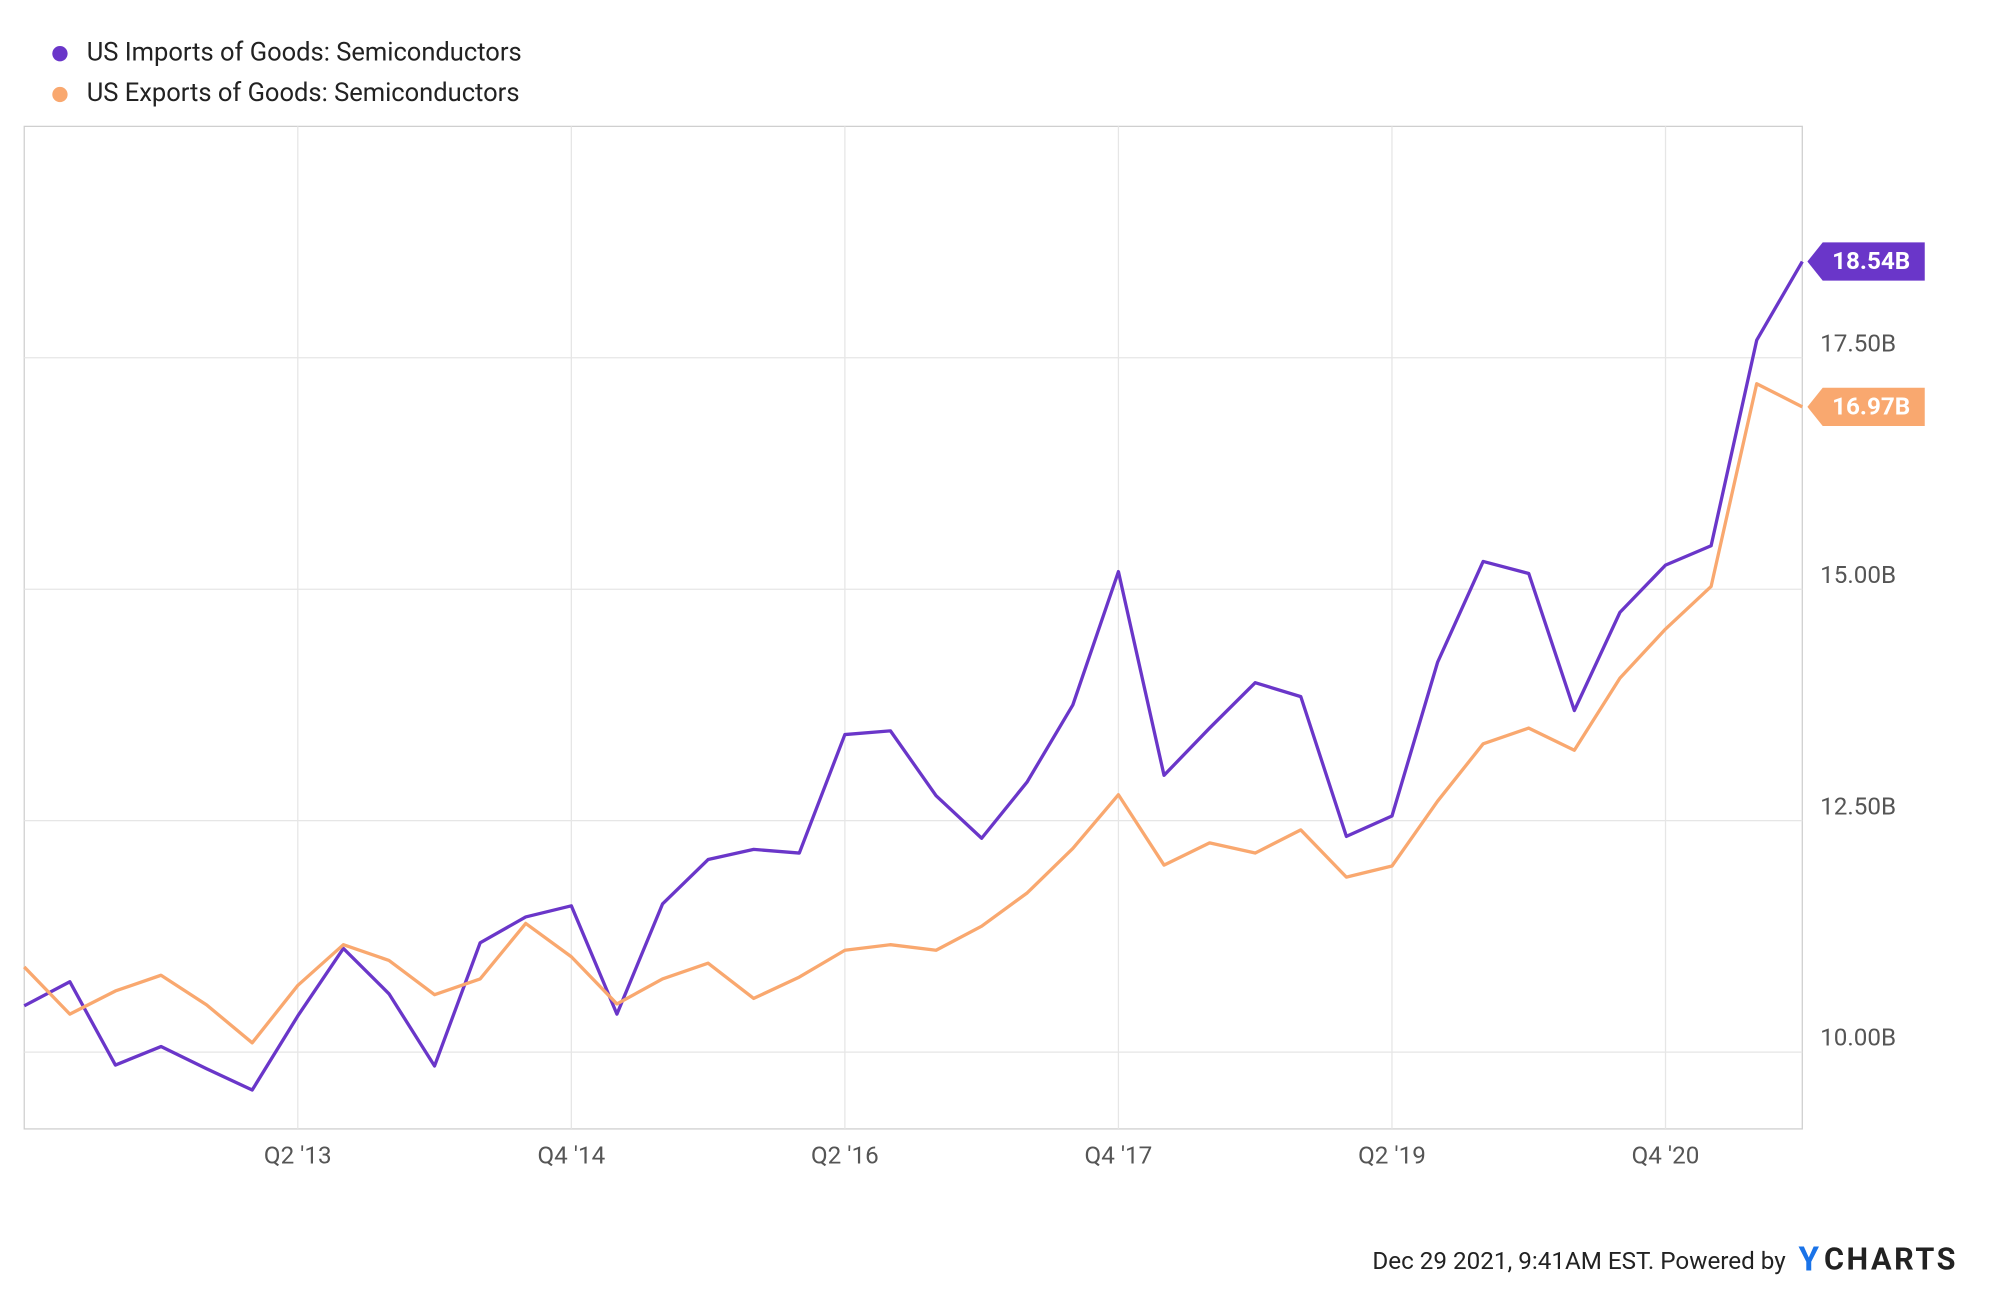 This screenshot has height=1291, width=2000. I want to click on x-tick-label: Q4 '20, so click(1666, 1155).